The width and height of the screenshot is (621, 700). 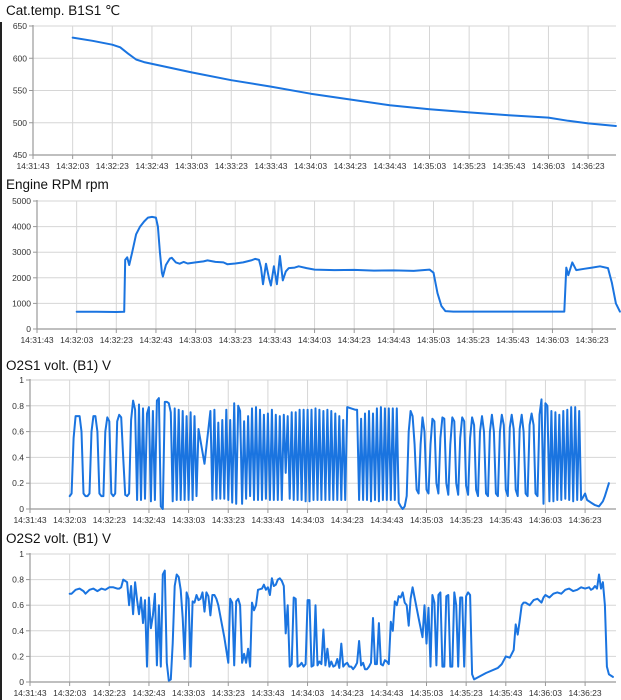 I want to click on y-tick-label: 4000, so click(x=21, y=227).